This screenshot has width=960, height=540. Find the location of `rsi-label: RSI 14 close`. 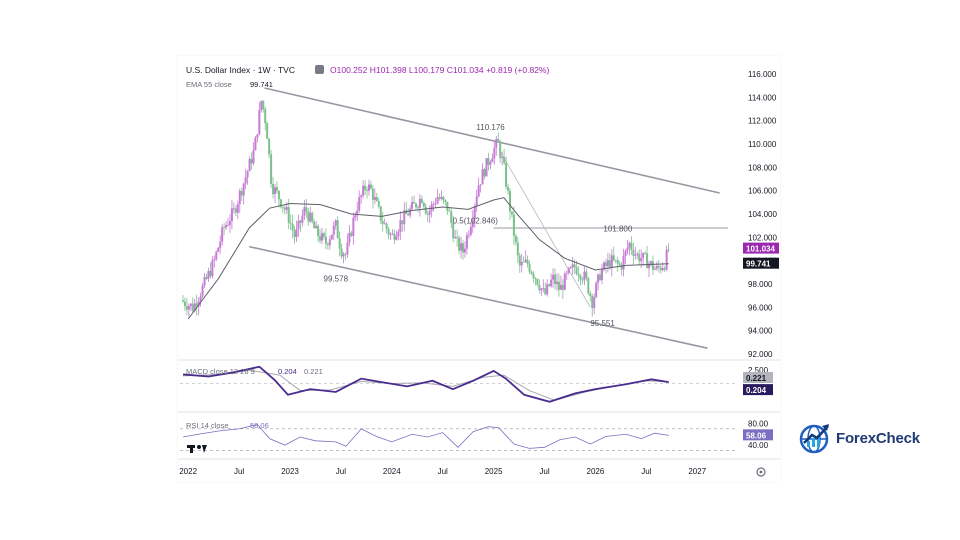

rsi-label: RSI 14 close is located at coordinates (207, 425).